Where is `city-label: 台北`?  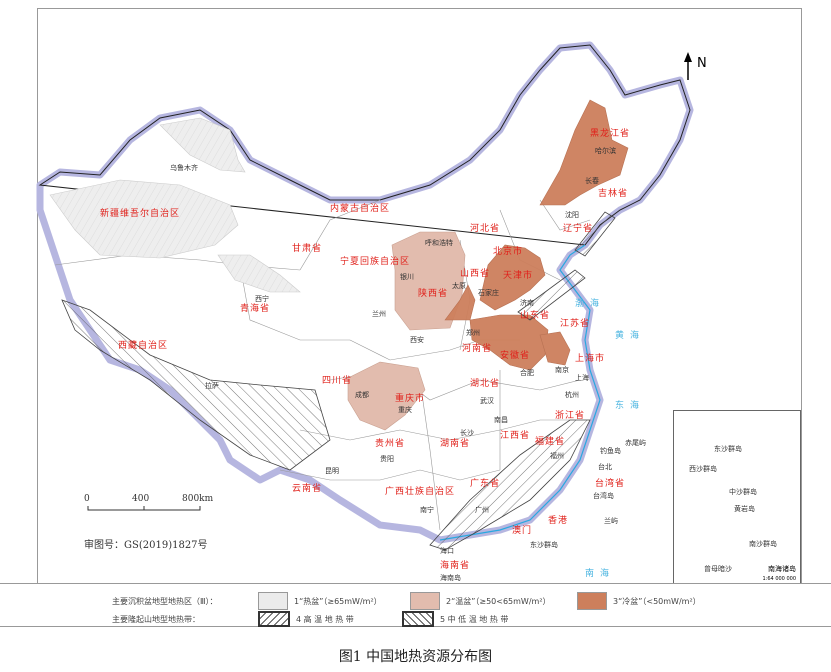
city-label: 台北 is located at coordinates (605, 467).